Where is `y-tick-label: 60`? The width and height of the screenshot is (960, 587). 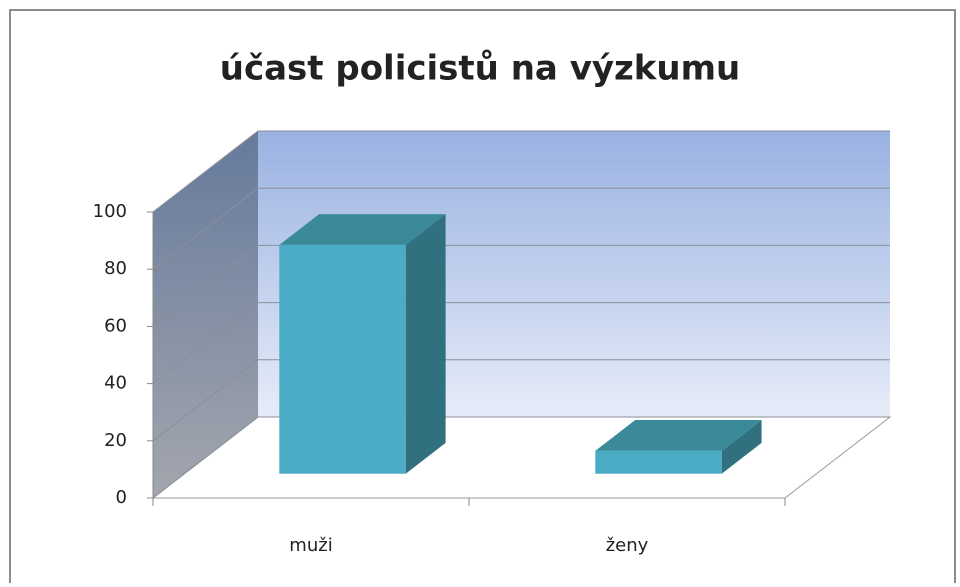
y-tick-label: 60 is located at coordinates (115, 325).